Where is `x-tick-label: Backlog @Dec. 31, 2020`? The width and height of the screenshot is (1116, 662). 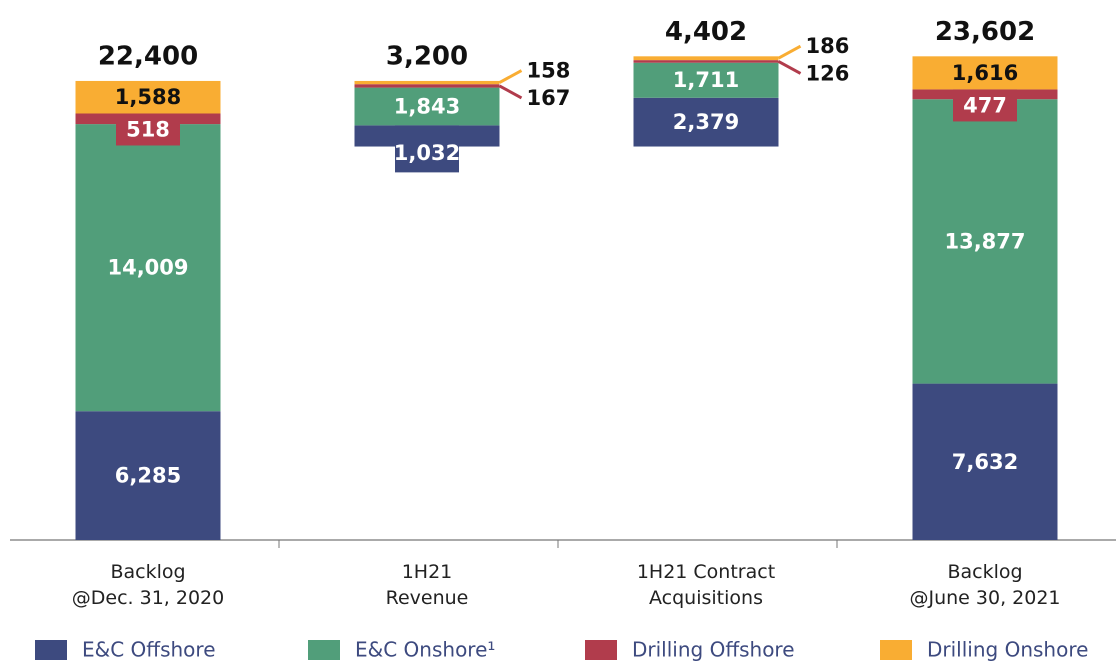
x-tick-label: Backlog @Dec. 31, 2020 is located at coordinates (148, 585).